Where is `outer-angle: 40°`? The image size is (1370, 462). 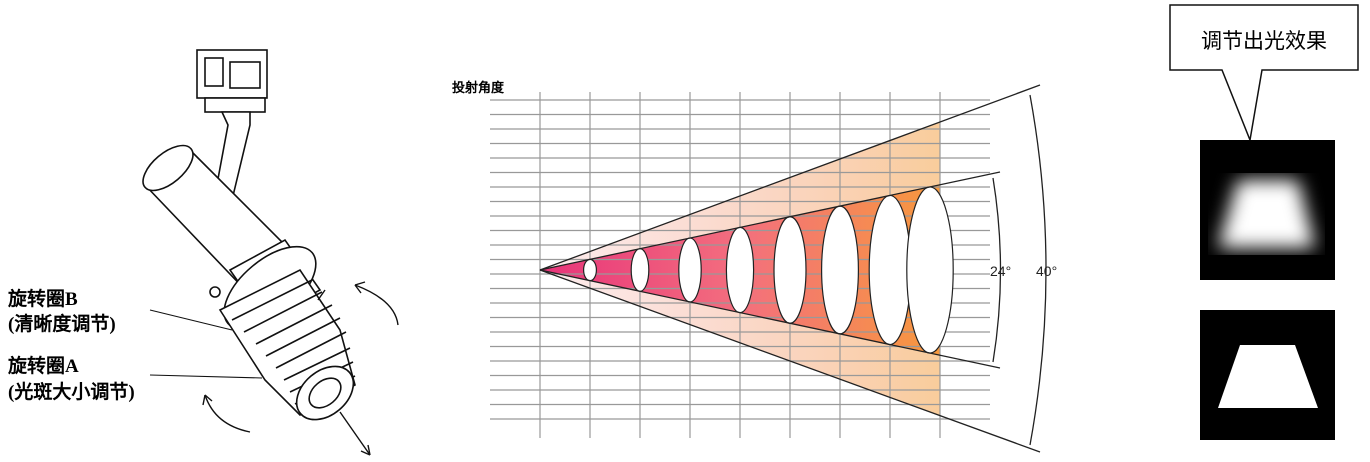
outer-angle: 40° is located at coordinates (1046, 271).